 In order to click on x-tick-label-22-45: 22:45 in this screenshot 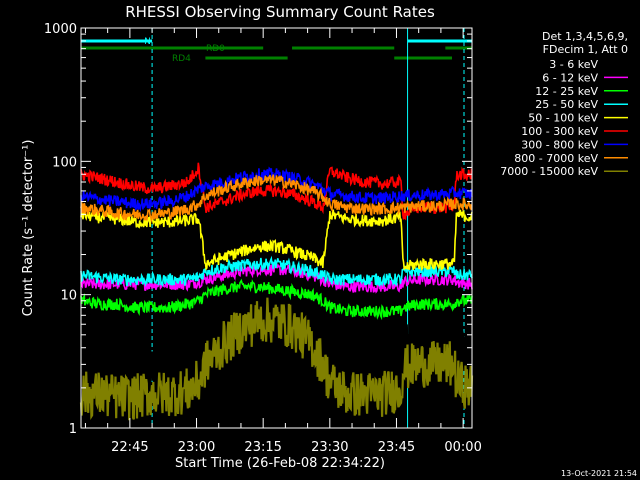, I will do `click(129, 447)`.